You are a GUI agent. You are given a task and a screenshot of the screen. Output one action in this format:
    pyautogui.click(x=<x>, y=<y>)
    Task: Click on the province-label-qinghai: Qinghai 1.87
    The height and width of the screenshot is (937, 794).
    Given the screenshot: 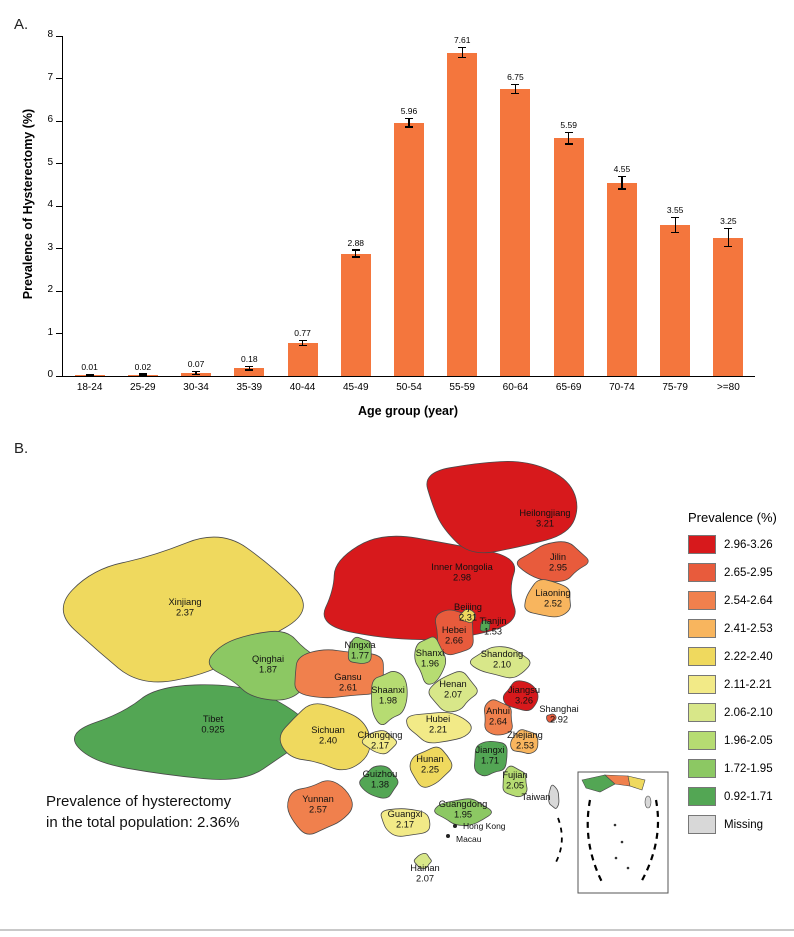 What is the action you would take?
    pyautogui.click(x=268, y=664)
    